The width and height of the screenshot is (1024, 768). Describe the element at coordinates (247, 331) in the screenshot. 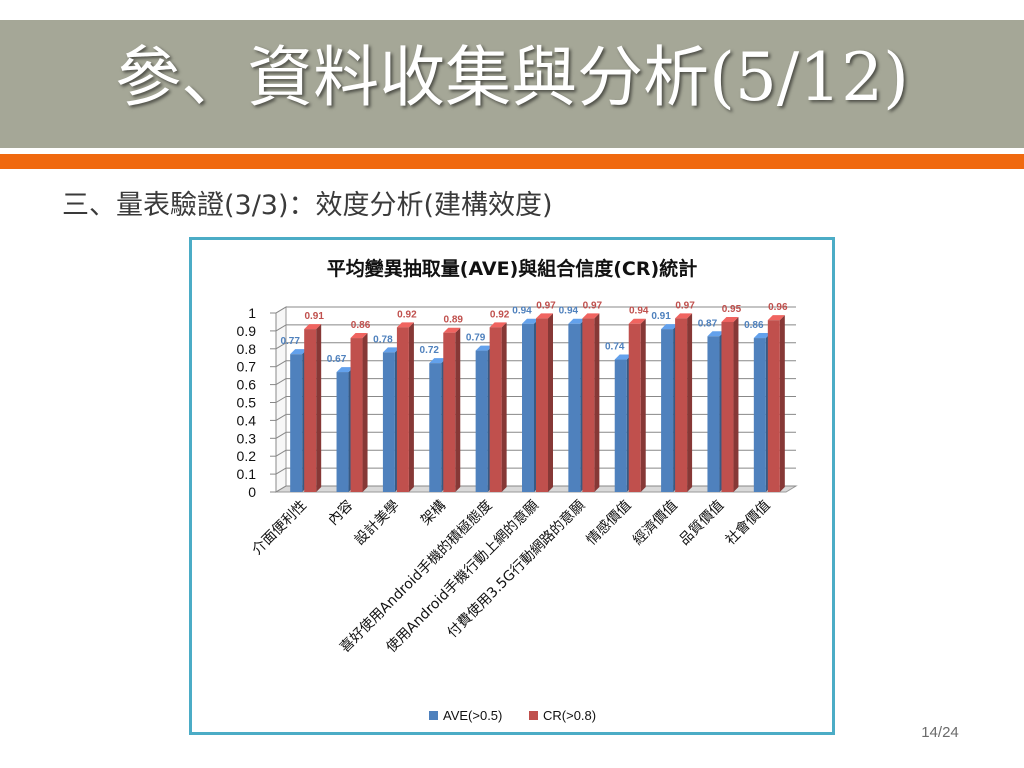

I see `y-tick-label: 0.9` at that location.